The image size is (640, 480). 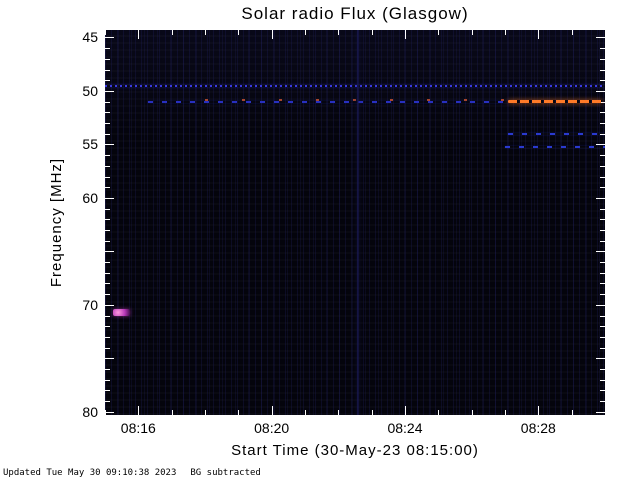 I want to click on feature-rfi-line-51mhz, so click(x=328, y=101).